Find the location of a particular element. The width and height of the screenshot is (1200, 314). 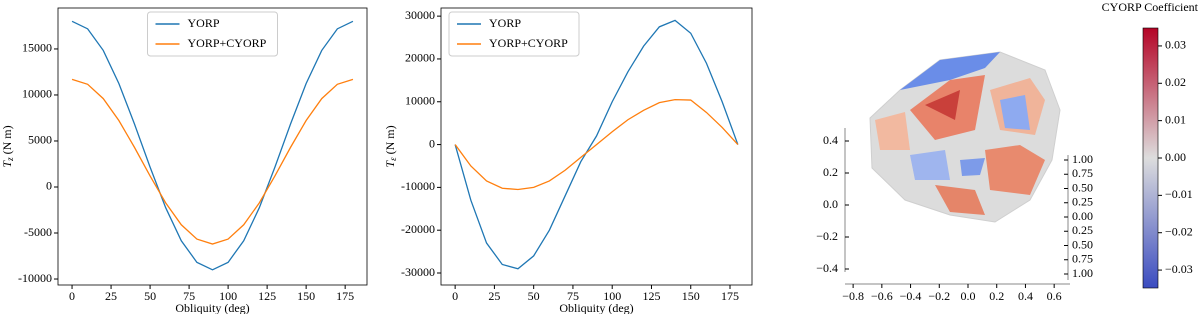

y-label-subscript: z is located at coordinates (10, 159).